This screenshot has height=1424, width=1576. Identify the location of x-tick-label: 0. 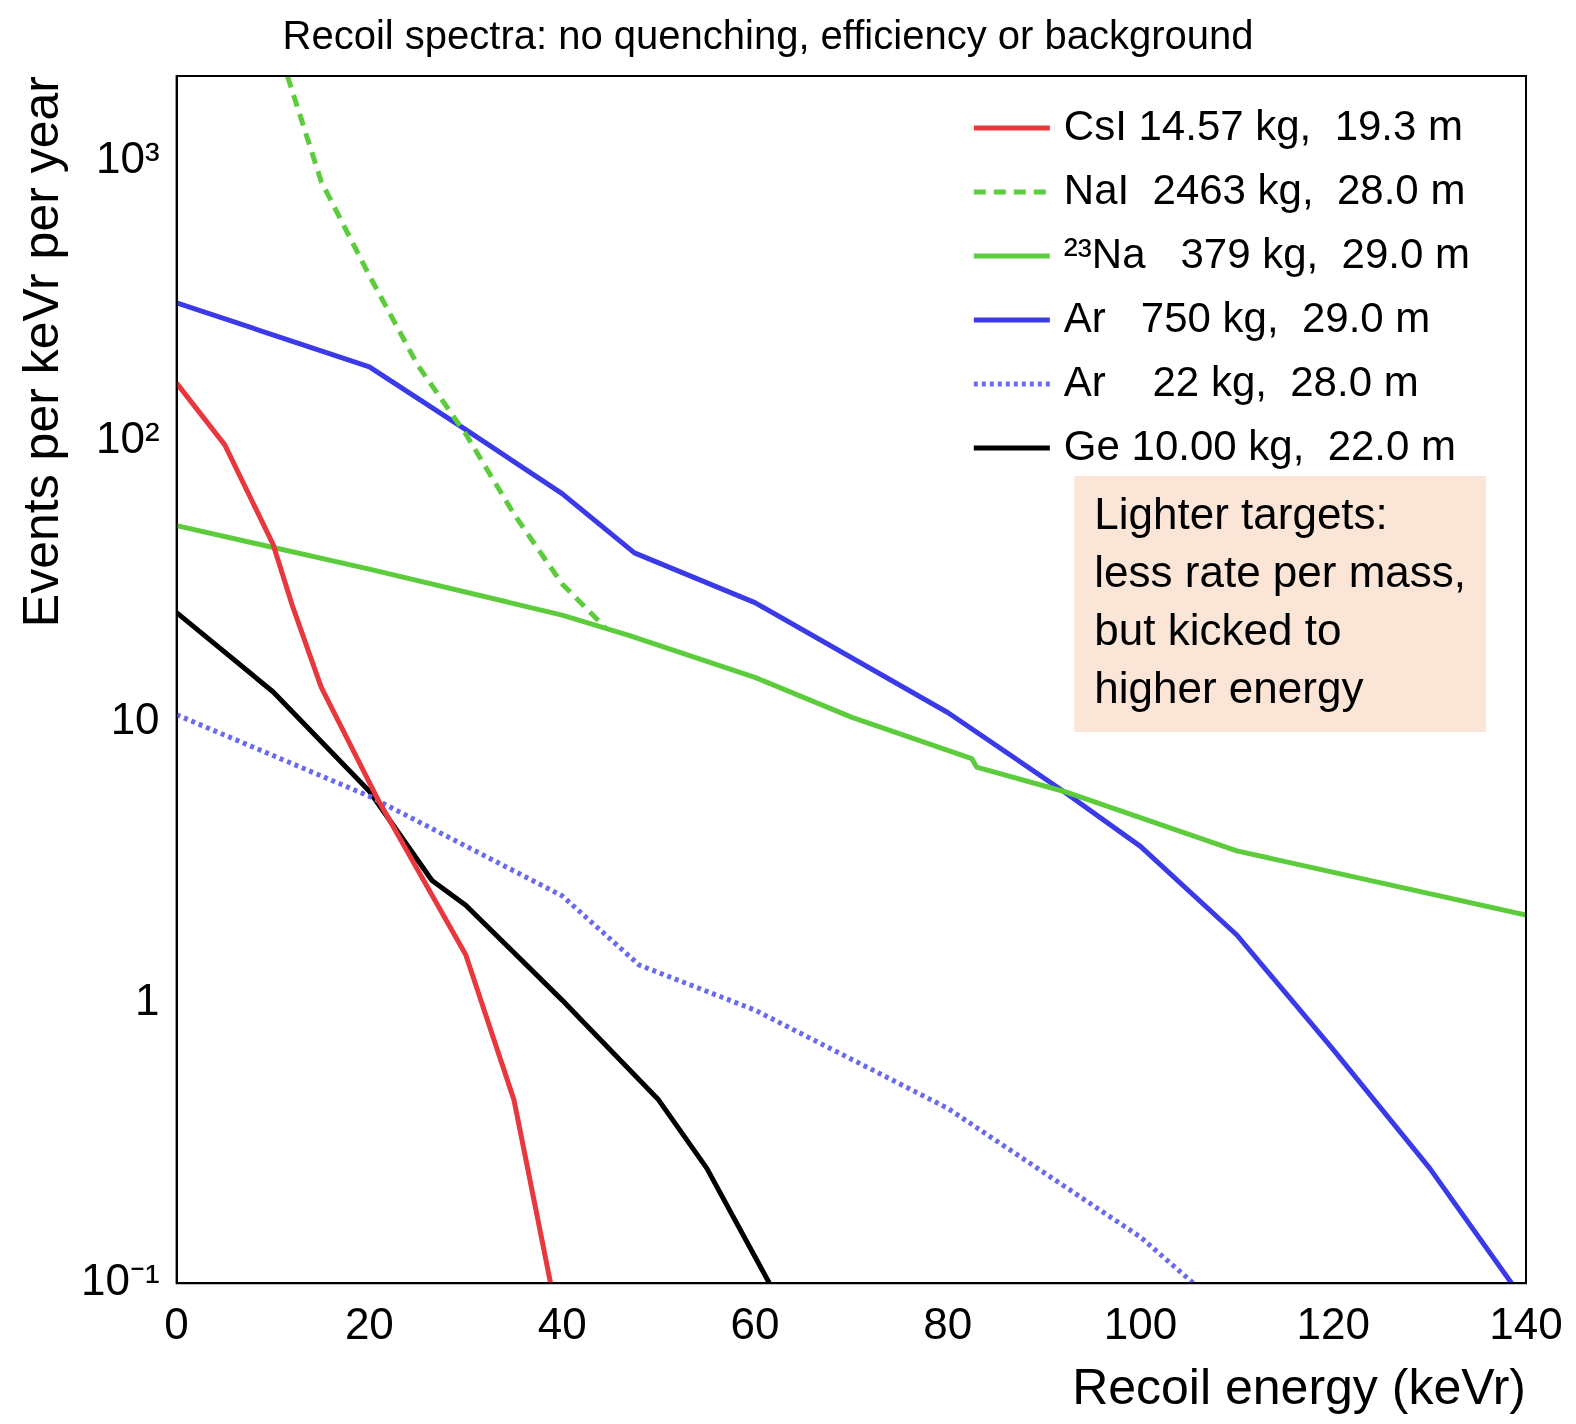
(176, 1323).